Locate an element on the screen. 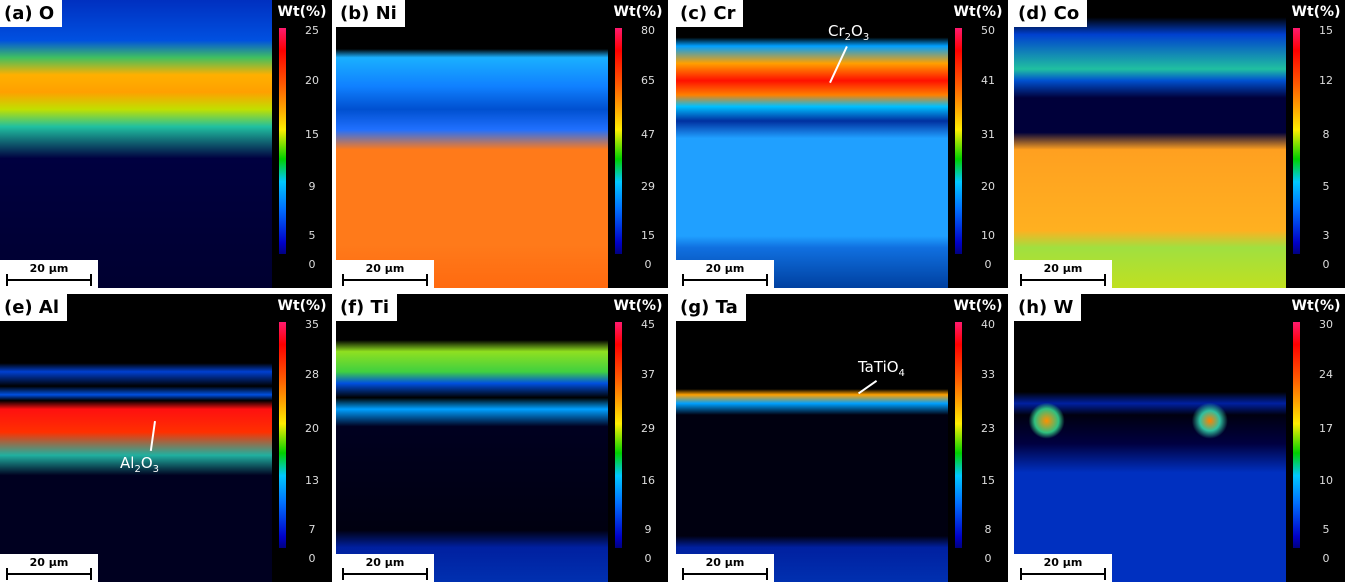  colorbar: Wt(%) 30 24 17 10 5 0 is located at coordinates (1315, 438).